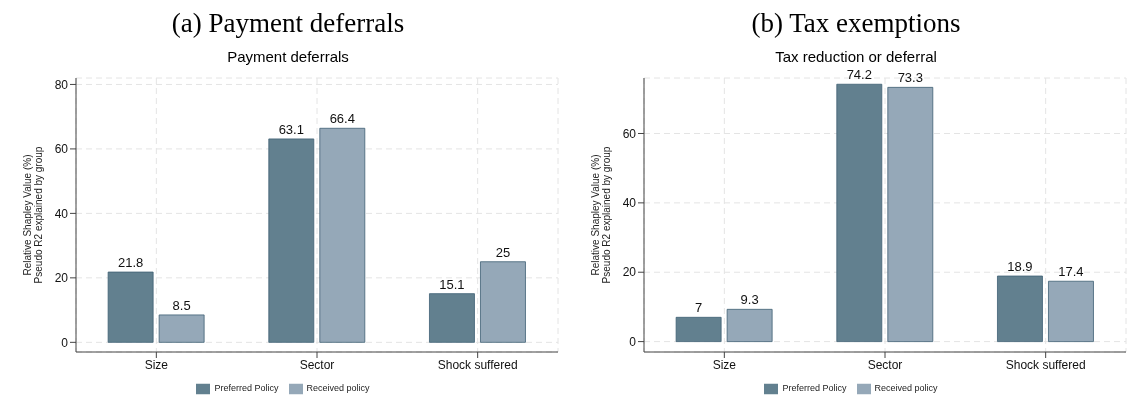 This screenshot has width=1145, height=412. I want to click on data-label: 9.3, so click(749, 300).